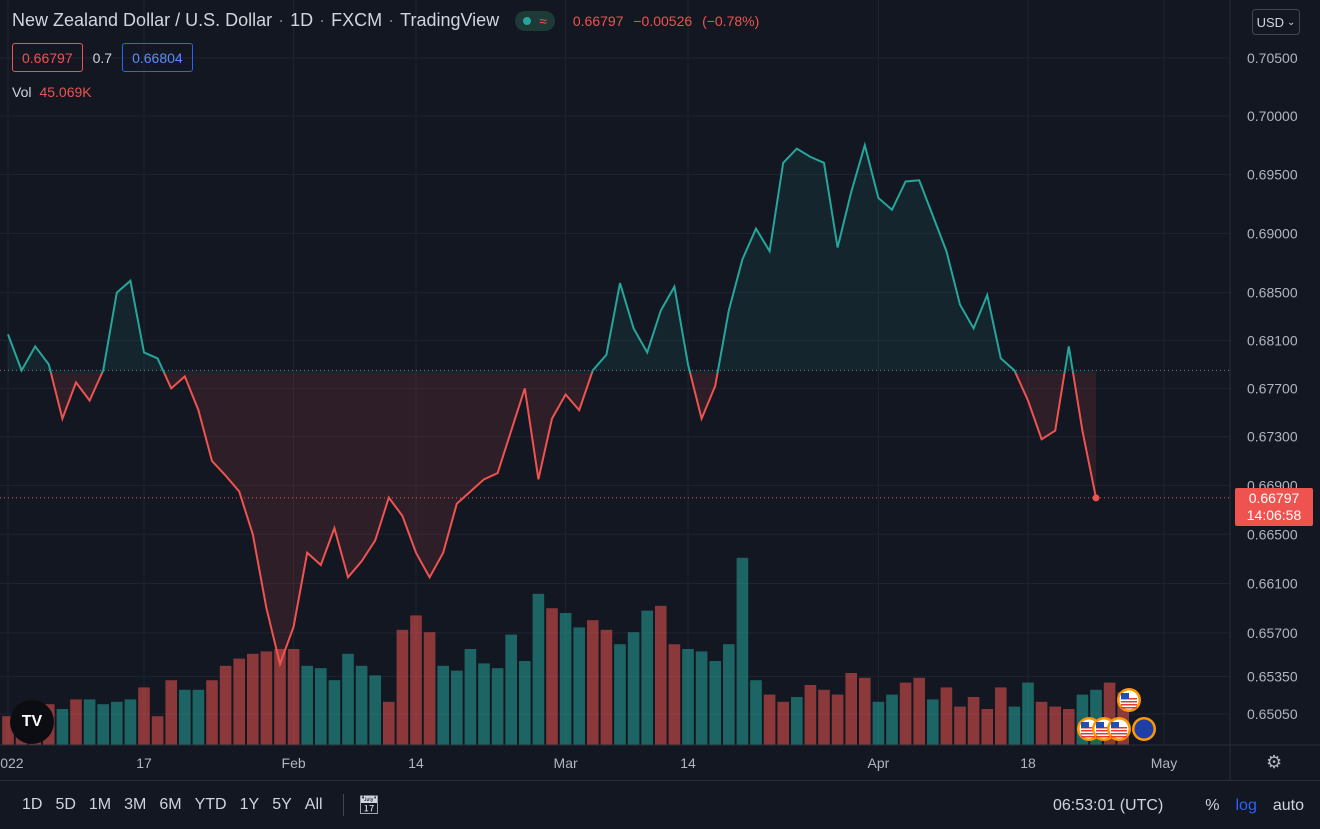 This screenshot has width=1320, height=829. I want to click on volume-legend: Vol 45.069K, so click(52, 92).